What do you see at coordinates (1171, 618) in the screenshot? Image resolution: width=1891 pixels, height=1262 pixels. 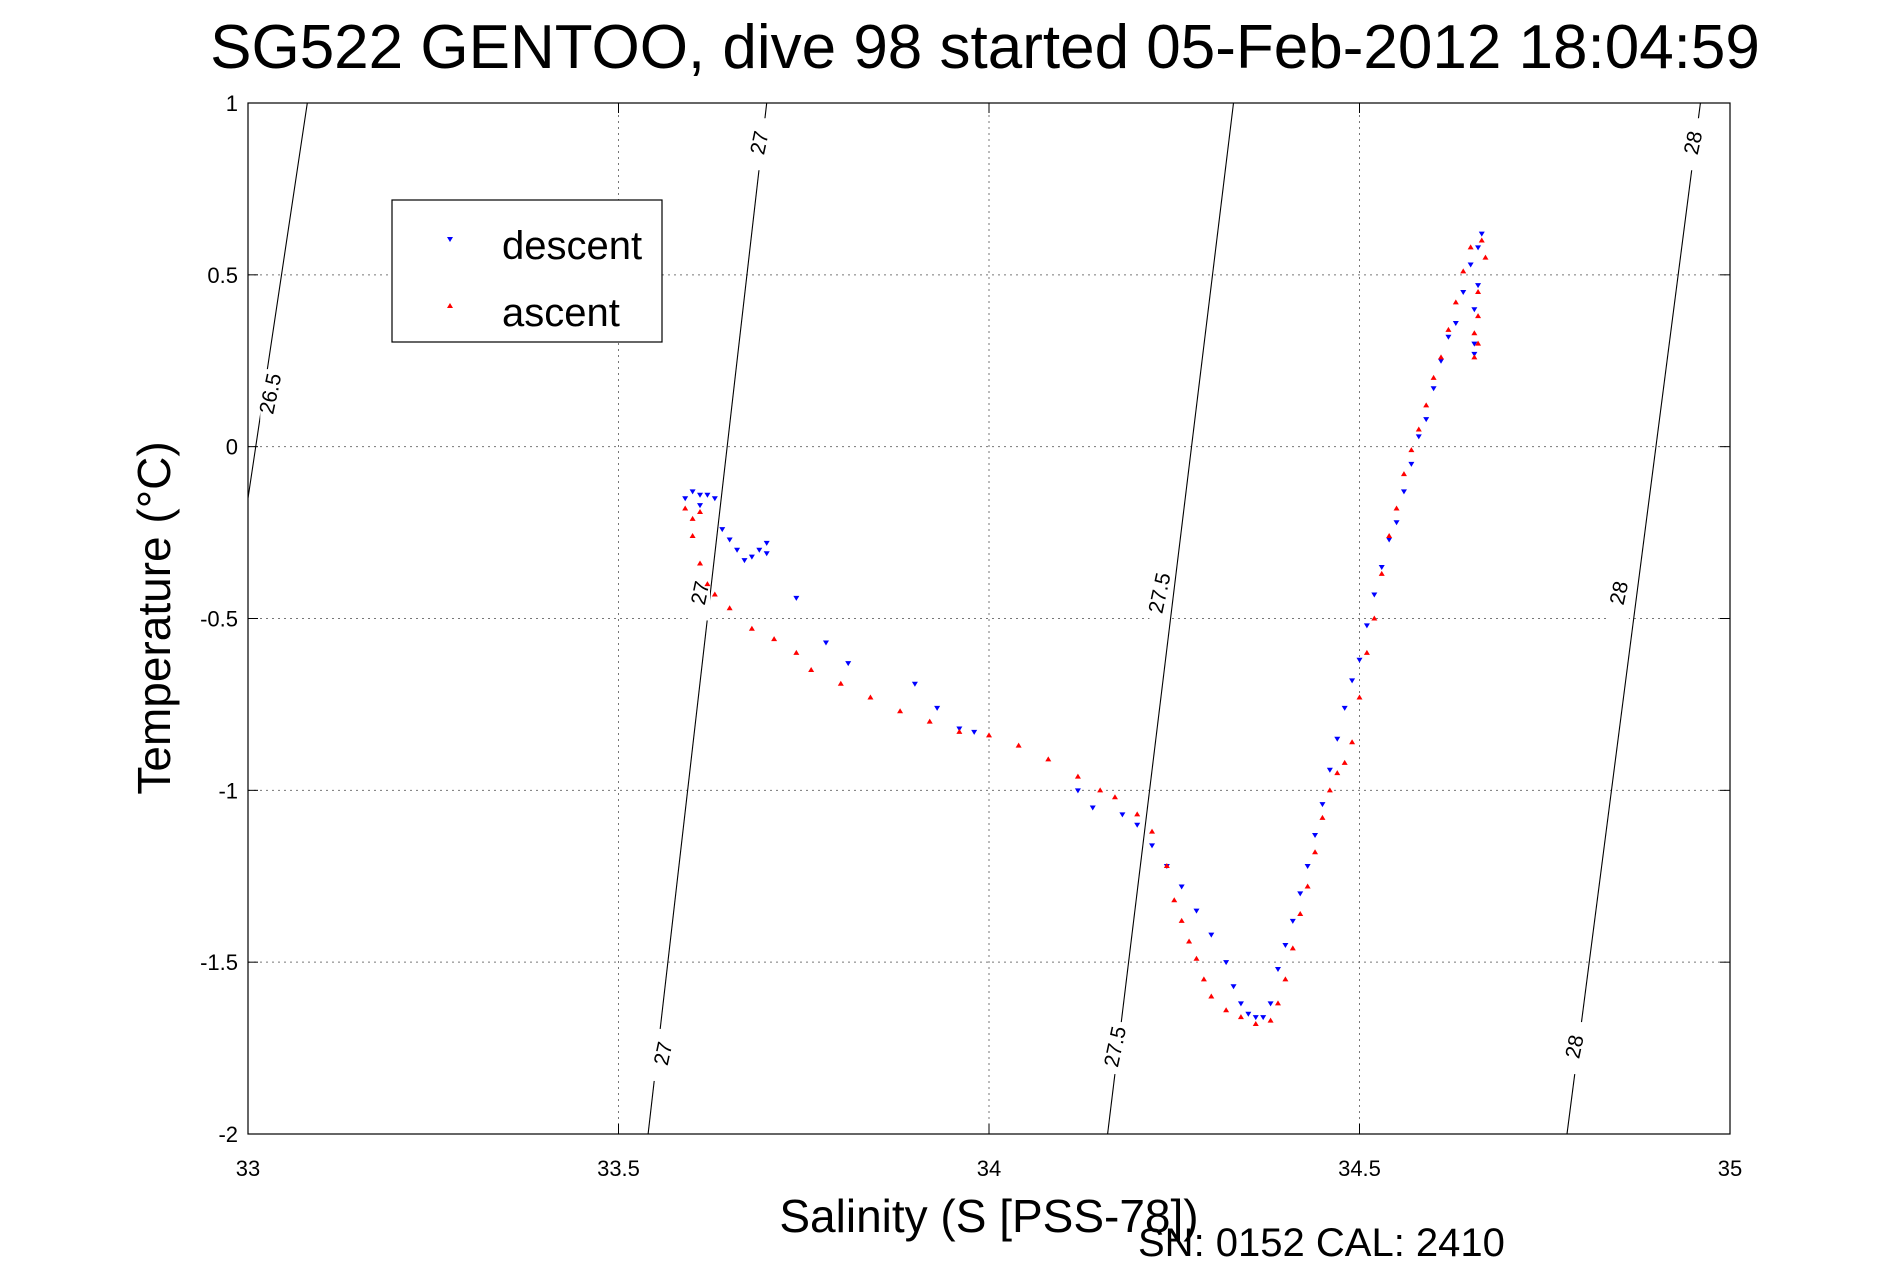 I see `density-contour-27.5` at bounding box center [1171, 618].